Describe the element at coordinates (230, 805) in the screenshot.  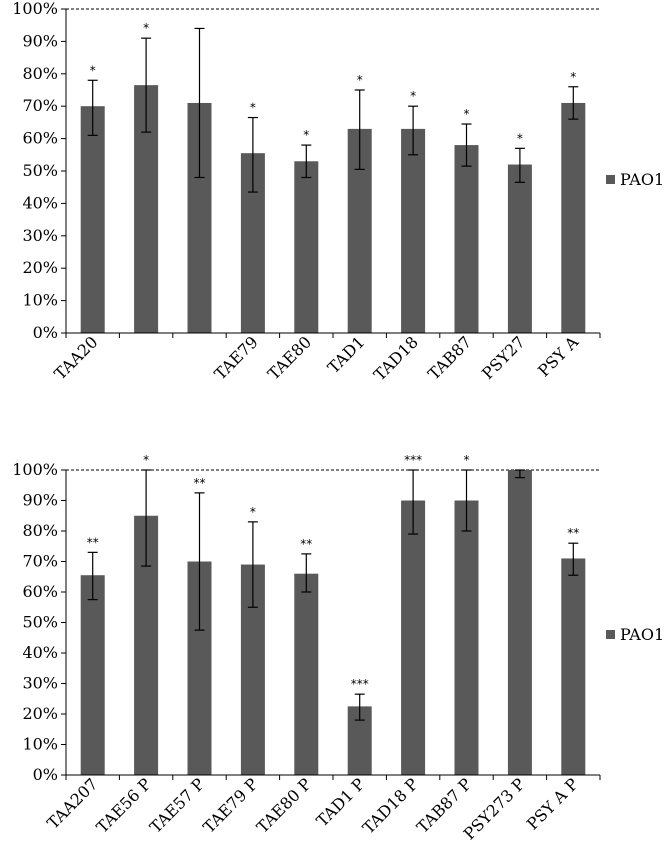
I see `x-tick-label: TAE79 P` at that location.